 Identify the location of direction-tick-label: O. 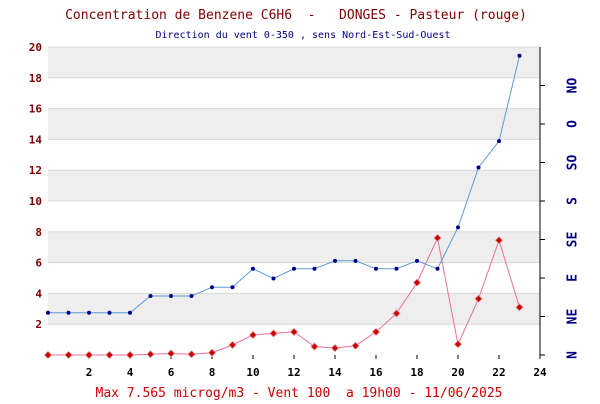
(573, 124).